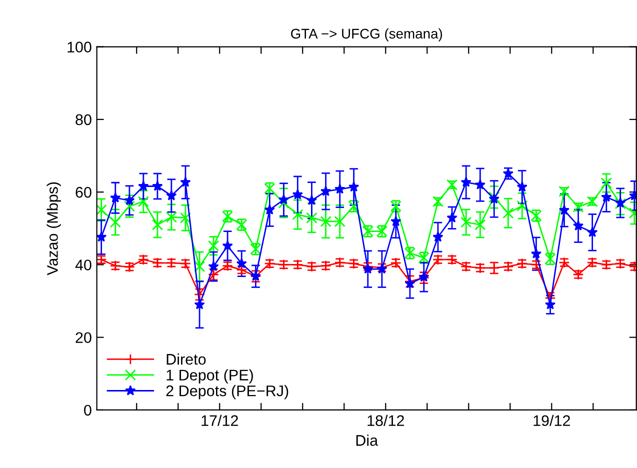 The image size is (637, 468). What do you see at coordinates (88, 410) in the screenshot?
I see `y-tick-label: 0` at bounding box center [88, 410].